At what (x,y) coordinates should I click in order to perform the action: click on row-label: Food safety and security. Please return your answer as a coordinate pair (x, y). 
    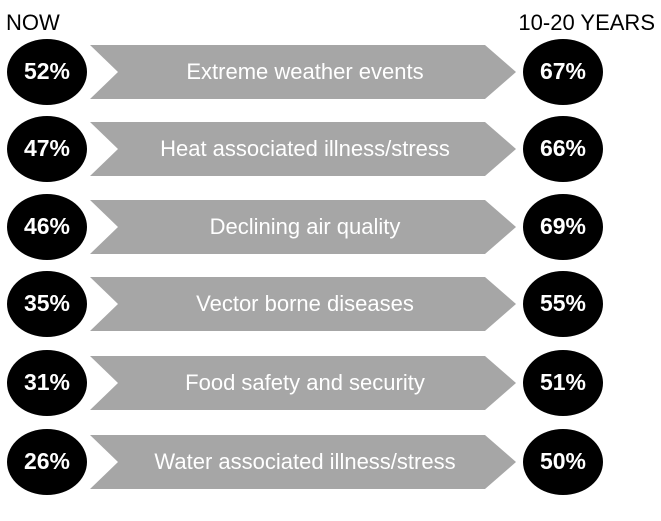
    Looking at the image, I should click on (305, 382).